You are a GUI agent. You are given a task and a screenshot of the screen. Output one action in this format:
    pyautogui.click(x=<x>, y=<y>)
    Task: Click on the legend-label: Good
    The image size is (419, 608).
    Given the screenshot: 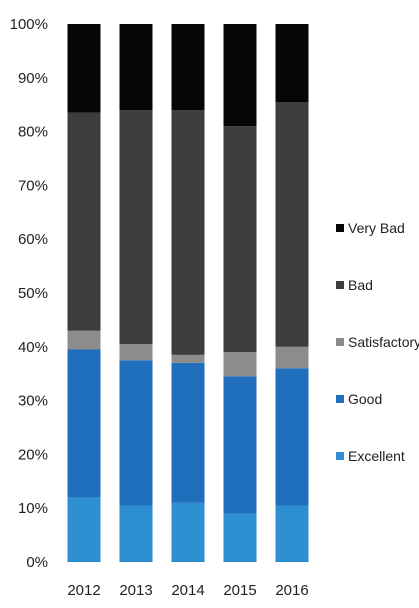 What is the action you would take?
    pyautogui.click(x=365, y=399)
    